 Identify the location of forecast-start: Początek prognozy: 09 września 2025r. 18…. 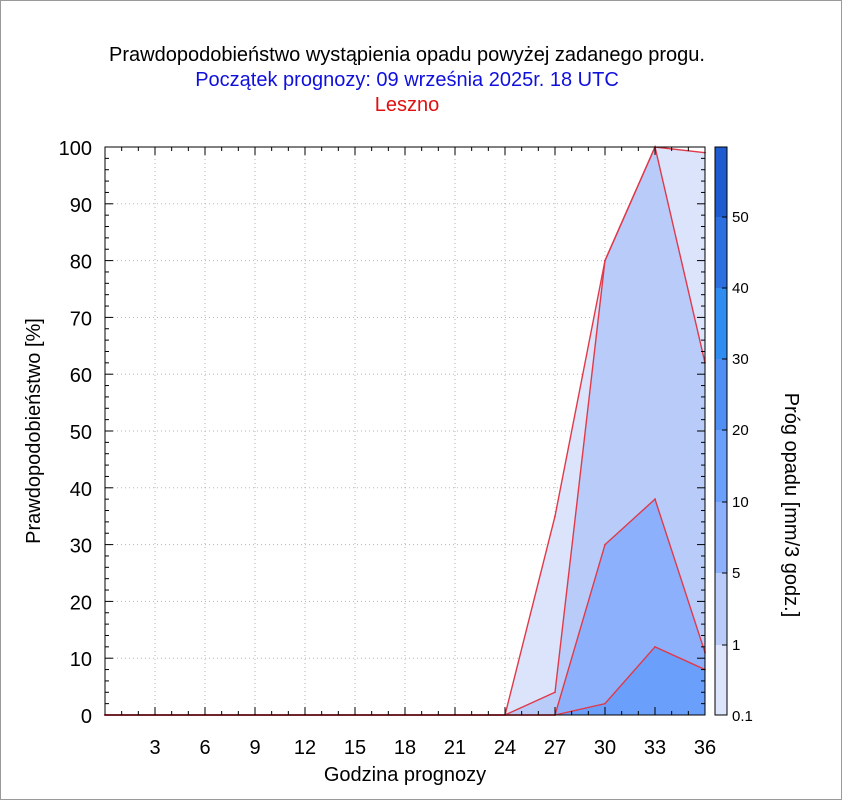
(407, 80).